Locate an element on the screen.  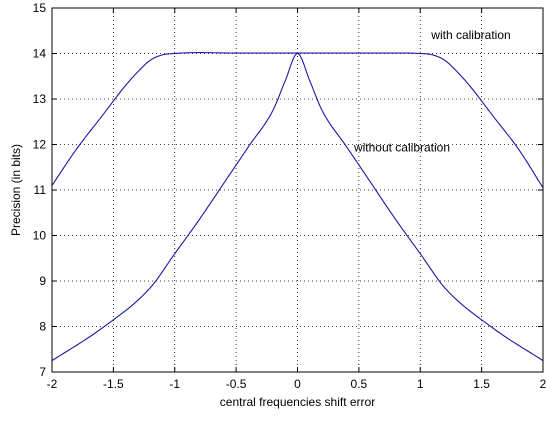
x-tick-label: 0.5 is located at coordinates (359, 384).